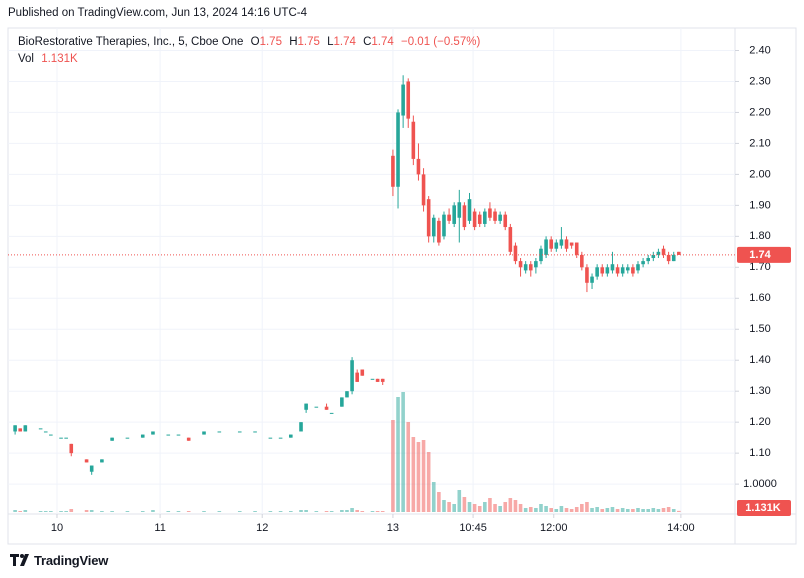 Image resolution: width=804 pixels, height=578 pixels. Describe the element at coordinates (763, 508) in the screenshot. I see `volume-label: 1.131K` at that location.